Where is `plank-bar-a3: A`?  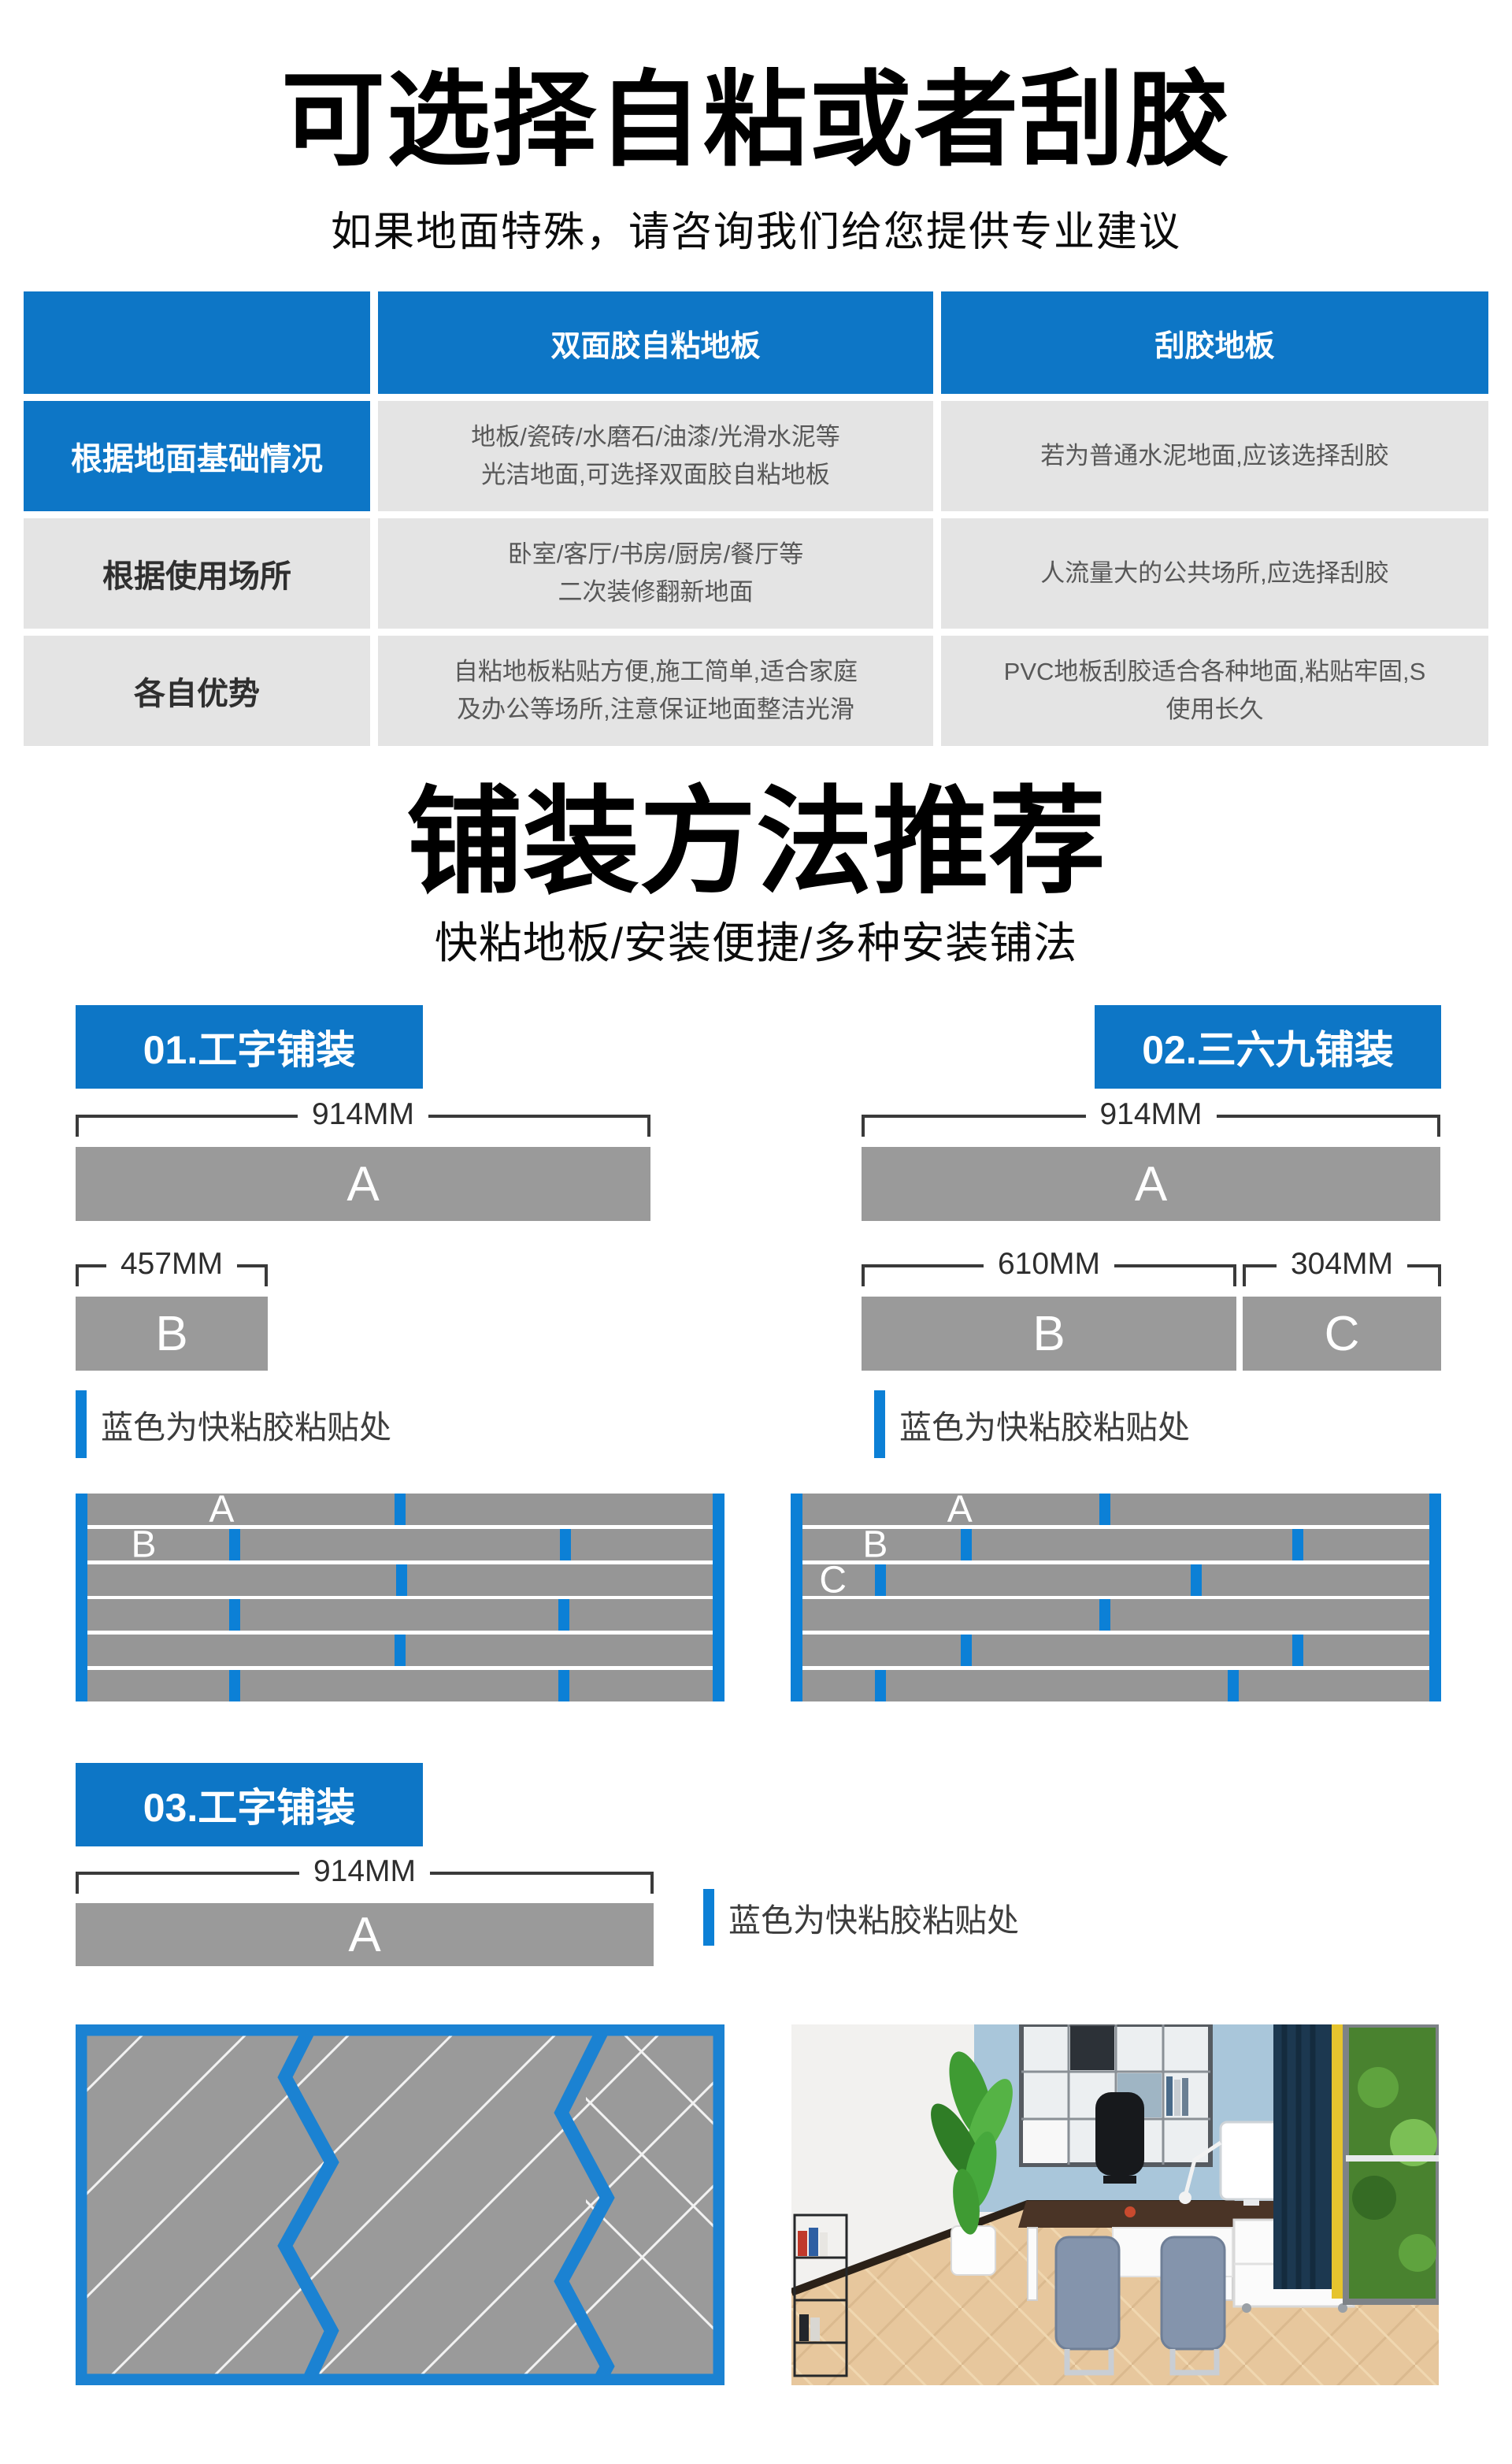
plank-bar-a3: A is located at coordinates (365, 1934).